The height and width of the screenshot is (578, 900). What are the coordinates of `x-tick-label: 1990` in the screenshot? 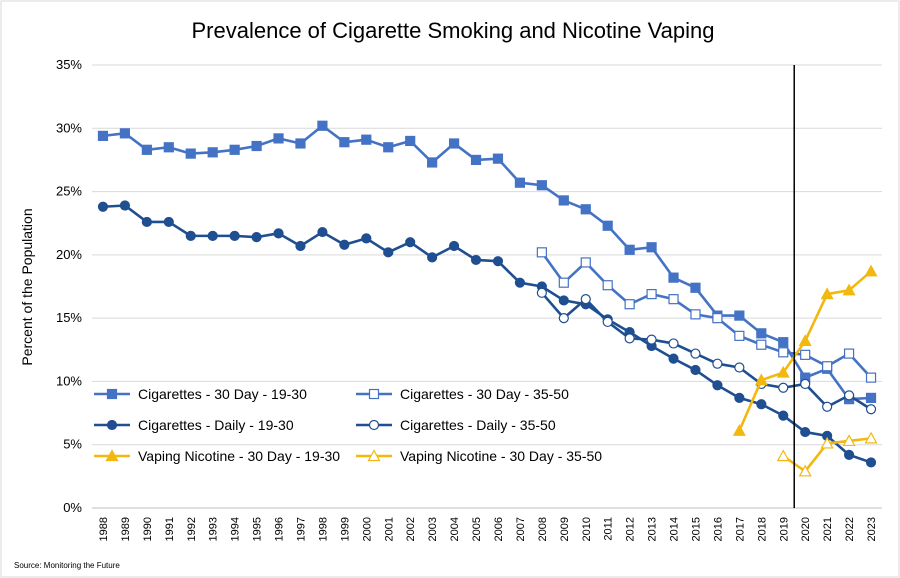 It's located at (148, 529).